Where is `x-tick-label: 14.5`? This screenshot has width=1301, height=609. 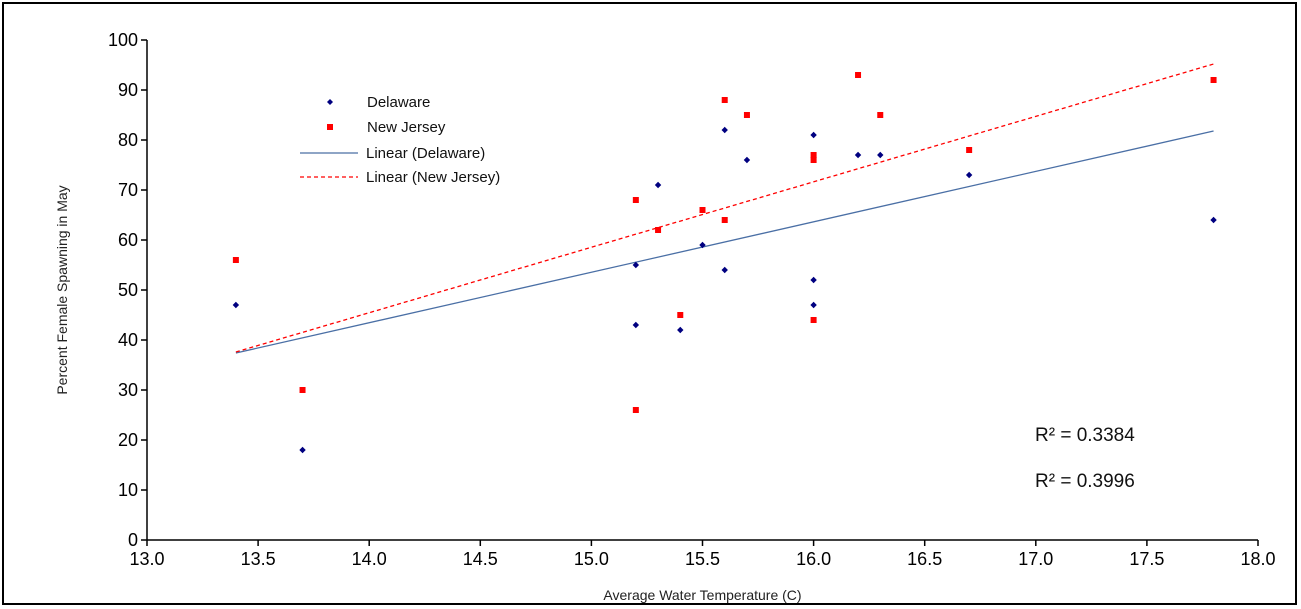
x-tick-label: 14.5 is located at coordinates (480, 559).